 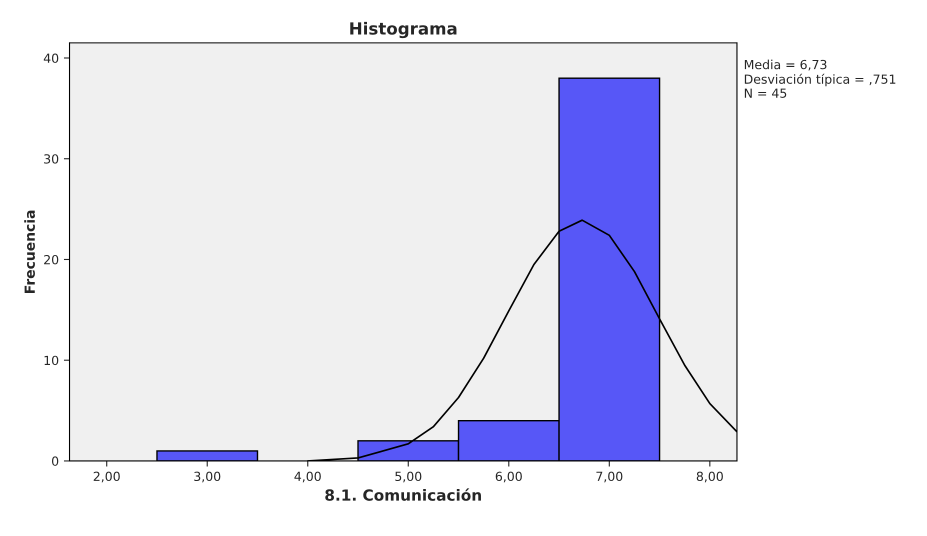 What do you see at coordinates (820, 80) in the screenshot?
I see `text: Desviación típica = ,751` at bounding box center [820, 80].